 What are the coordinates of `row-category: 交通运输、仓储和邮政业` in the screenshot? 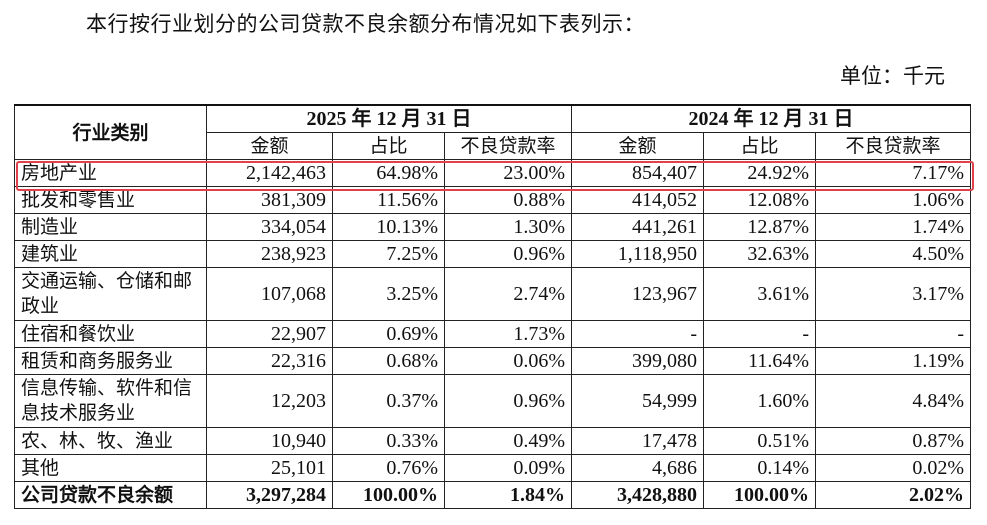 It's located at (110, 294).